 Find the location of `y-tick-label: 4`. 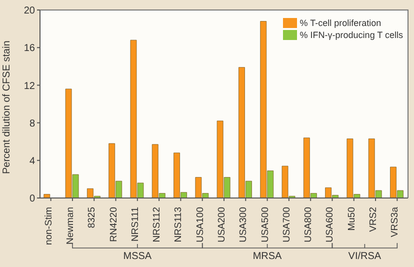

y-tick-label: 4 is located at coordinates (32, 161).